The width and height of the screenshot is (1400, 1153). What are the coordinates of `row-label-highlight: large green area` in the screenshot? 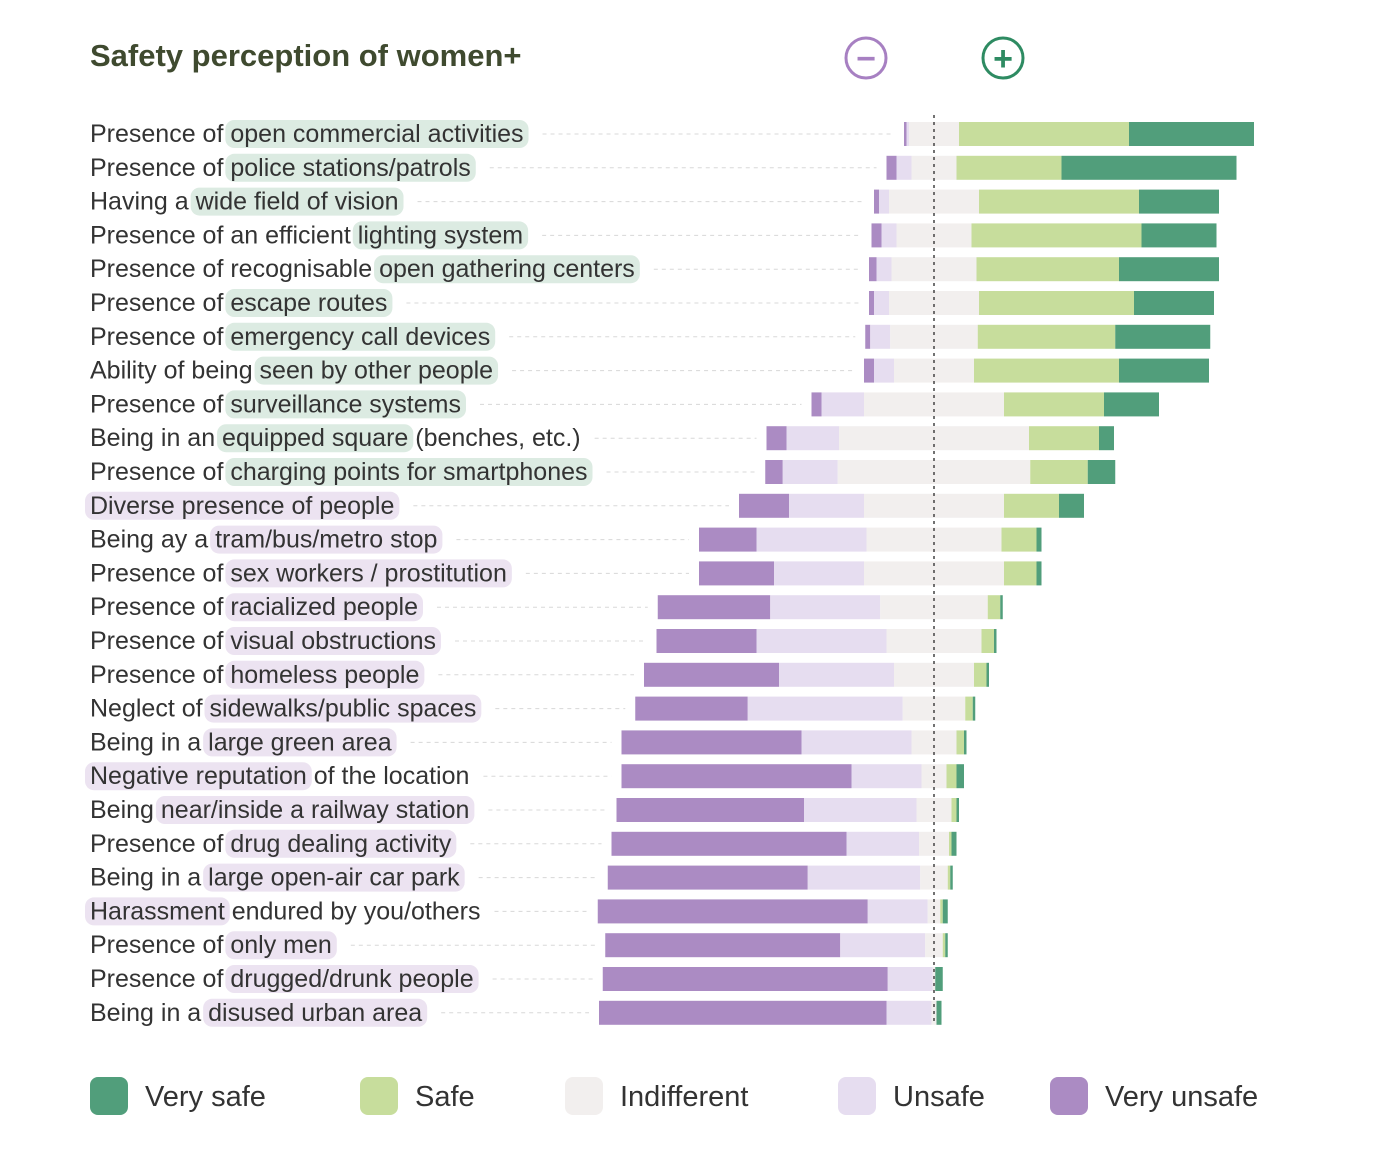 It's located at (300, 742).